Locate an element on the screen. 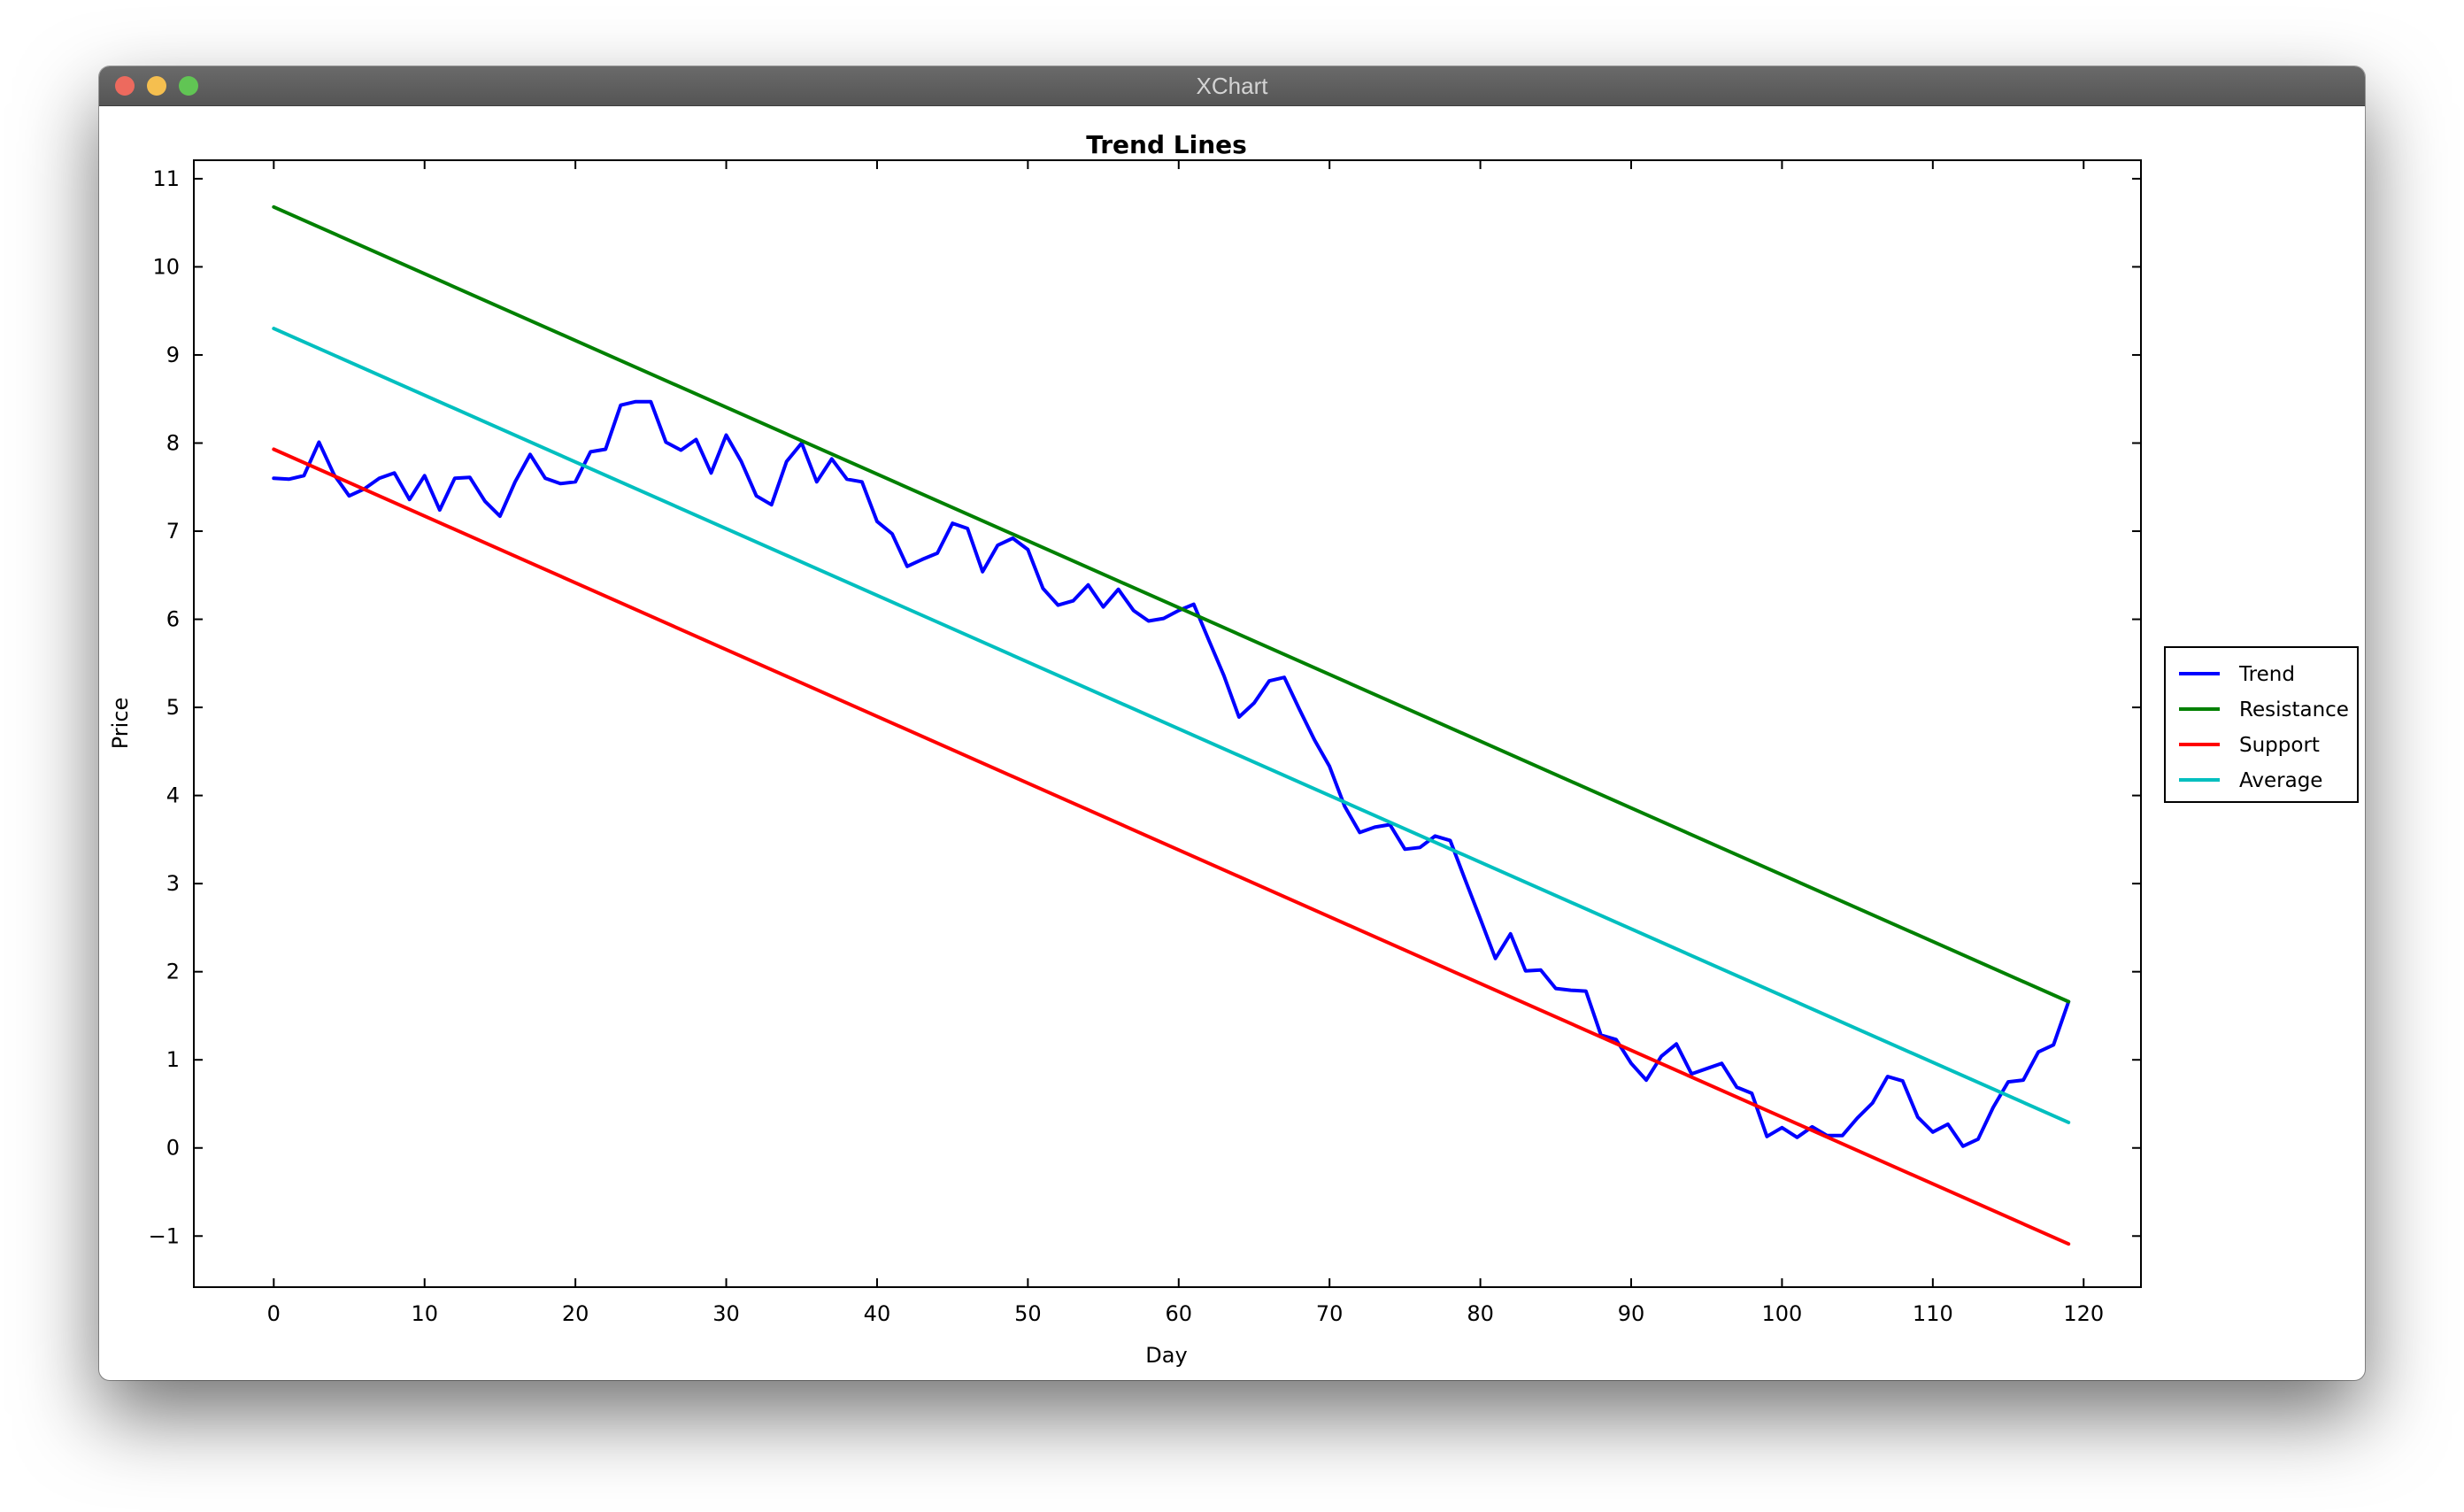 The height and width of the screenshot is (1512, 2464). x-tick-label: 30 is located at coordinates (726, 1313).